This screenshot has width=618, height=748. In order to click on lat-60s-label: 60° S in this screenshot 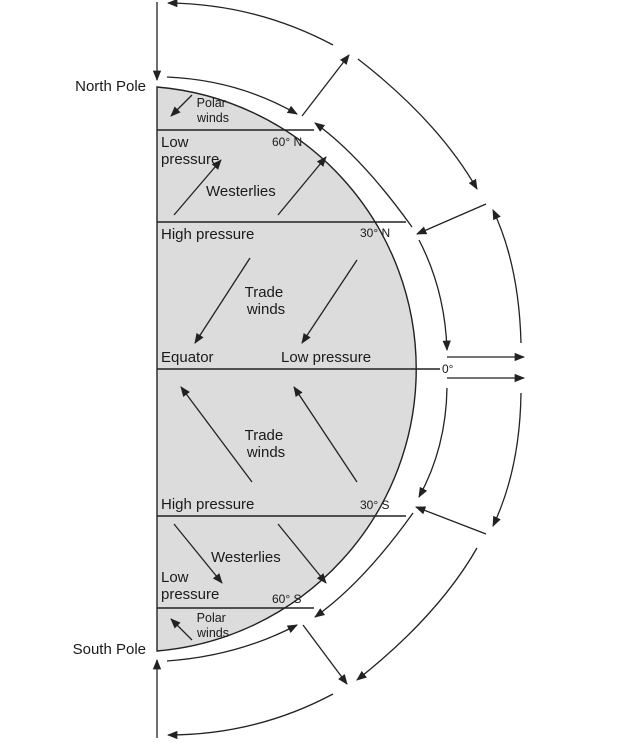, I will do `click(286, 599)`.